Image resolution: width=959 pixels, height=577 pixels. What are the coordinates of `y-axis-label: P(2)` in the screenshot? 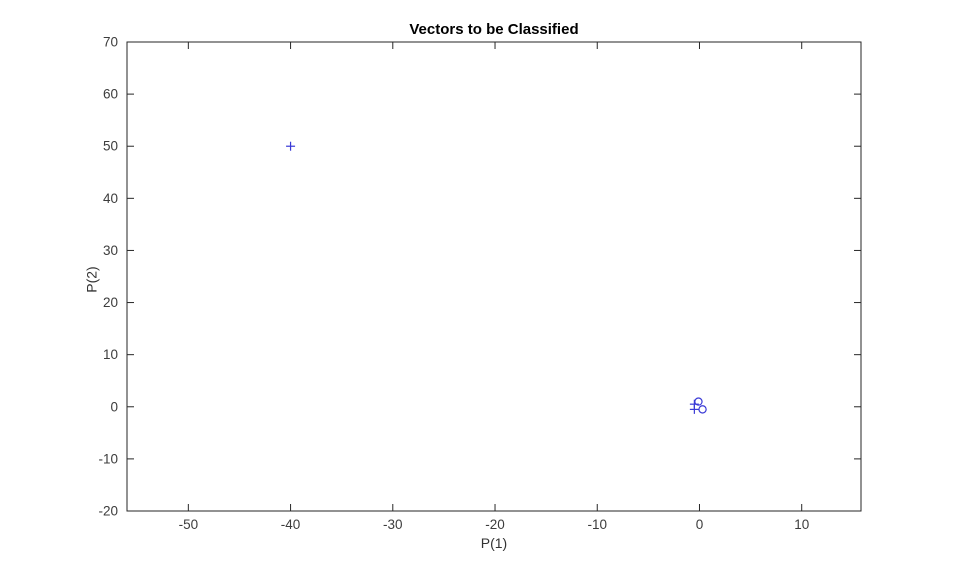 It's located at (91, 279).